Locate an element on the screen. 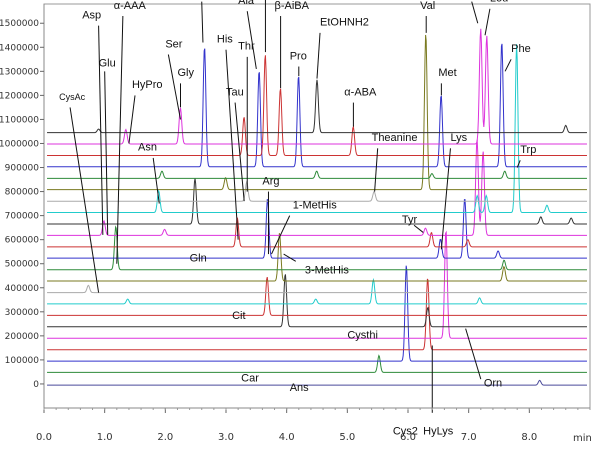 The image size is (600, 451). peak-label: His is located at coordinates (225, 39).